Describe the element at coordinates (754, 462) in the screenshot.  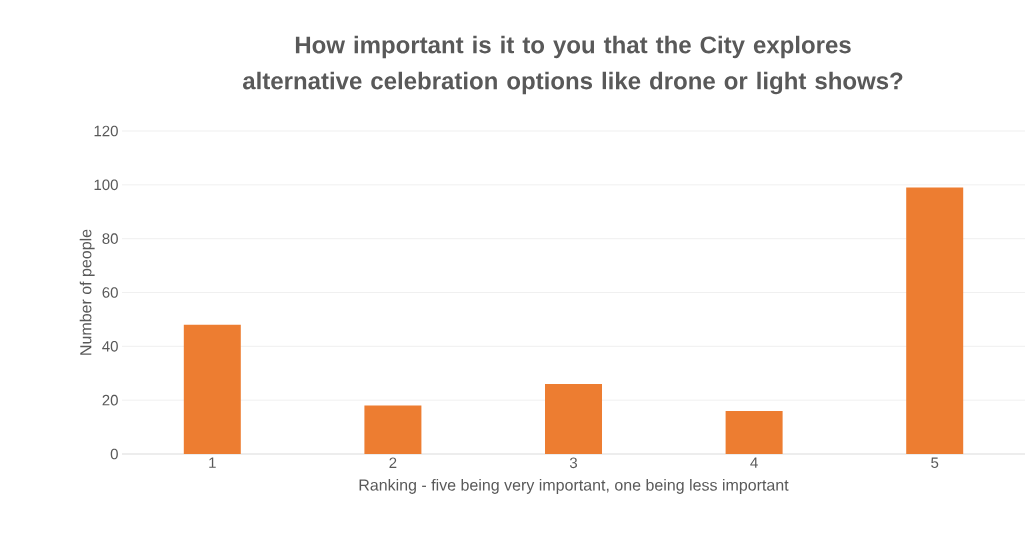
I see `x-tick-label: 4` at that location.